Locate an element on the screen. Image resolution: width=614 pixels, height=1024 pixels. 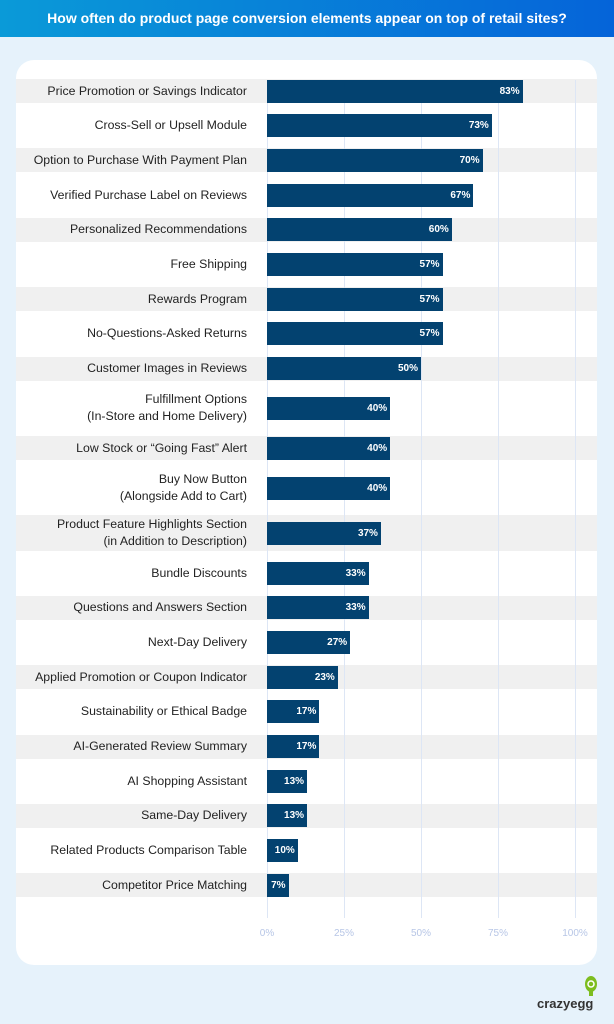
bar: 7% is located at coordinates (278, 885).